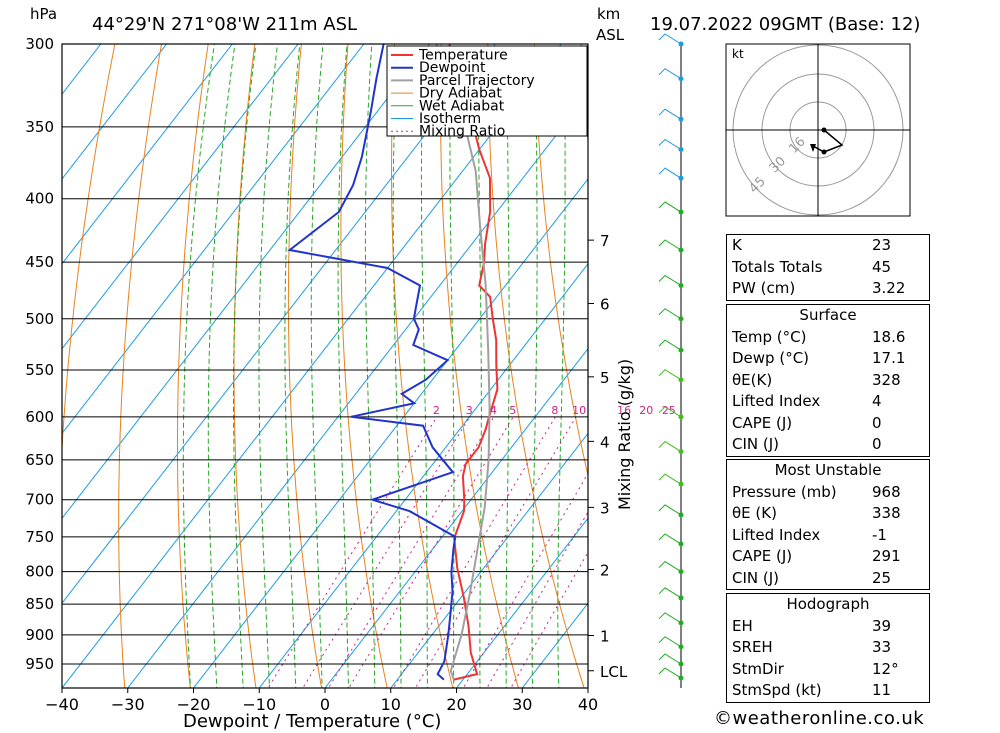 The image size is (1000, 733). What do you see at coordinates (807, 401) in the screenshot?
I see `surface-row: Lifted Index 4` at bounding box center [807, 401].